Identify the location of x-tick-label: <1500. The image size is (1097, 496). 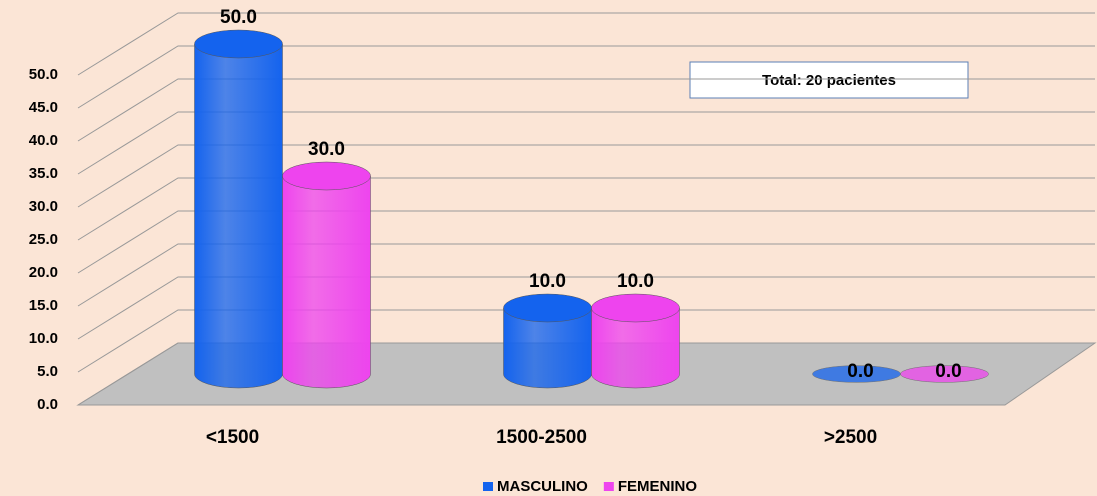
(232, 437).